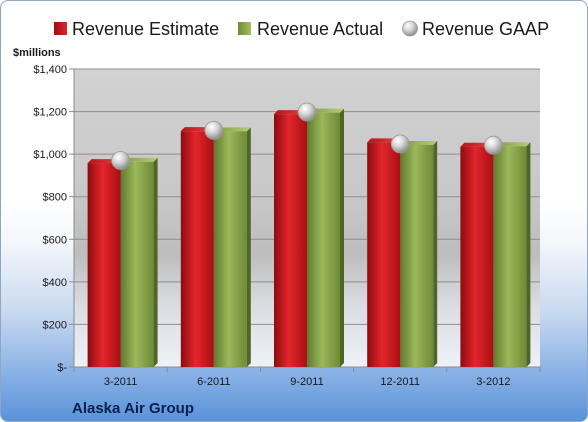 Image resolution: width=588 pixels, height=422 pixels. Describe the element at coordinates (53, 219) in the screenshot. I see `y-axis-ticks: $- $200 $400 $600 $800 $1,000 $1,200 $1,400` at that location.